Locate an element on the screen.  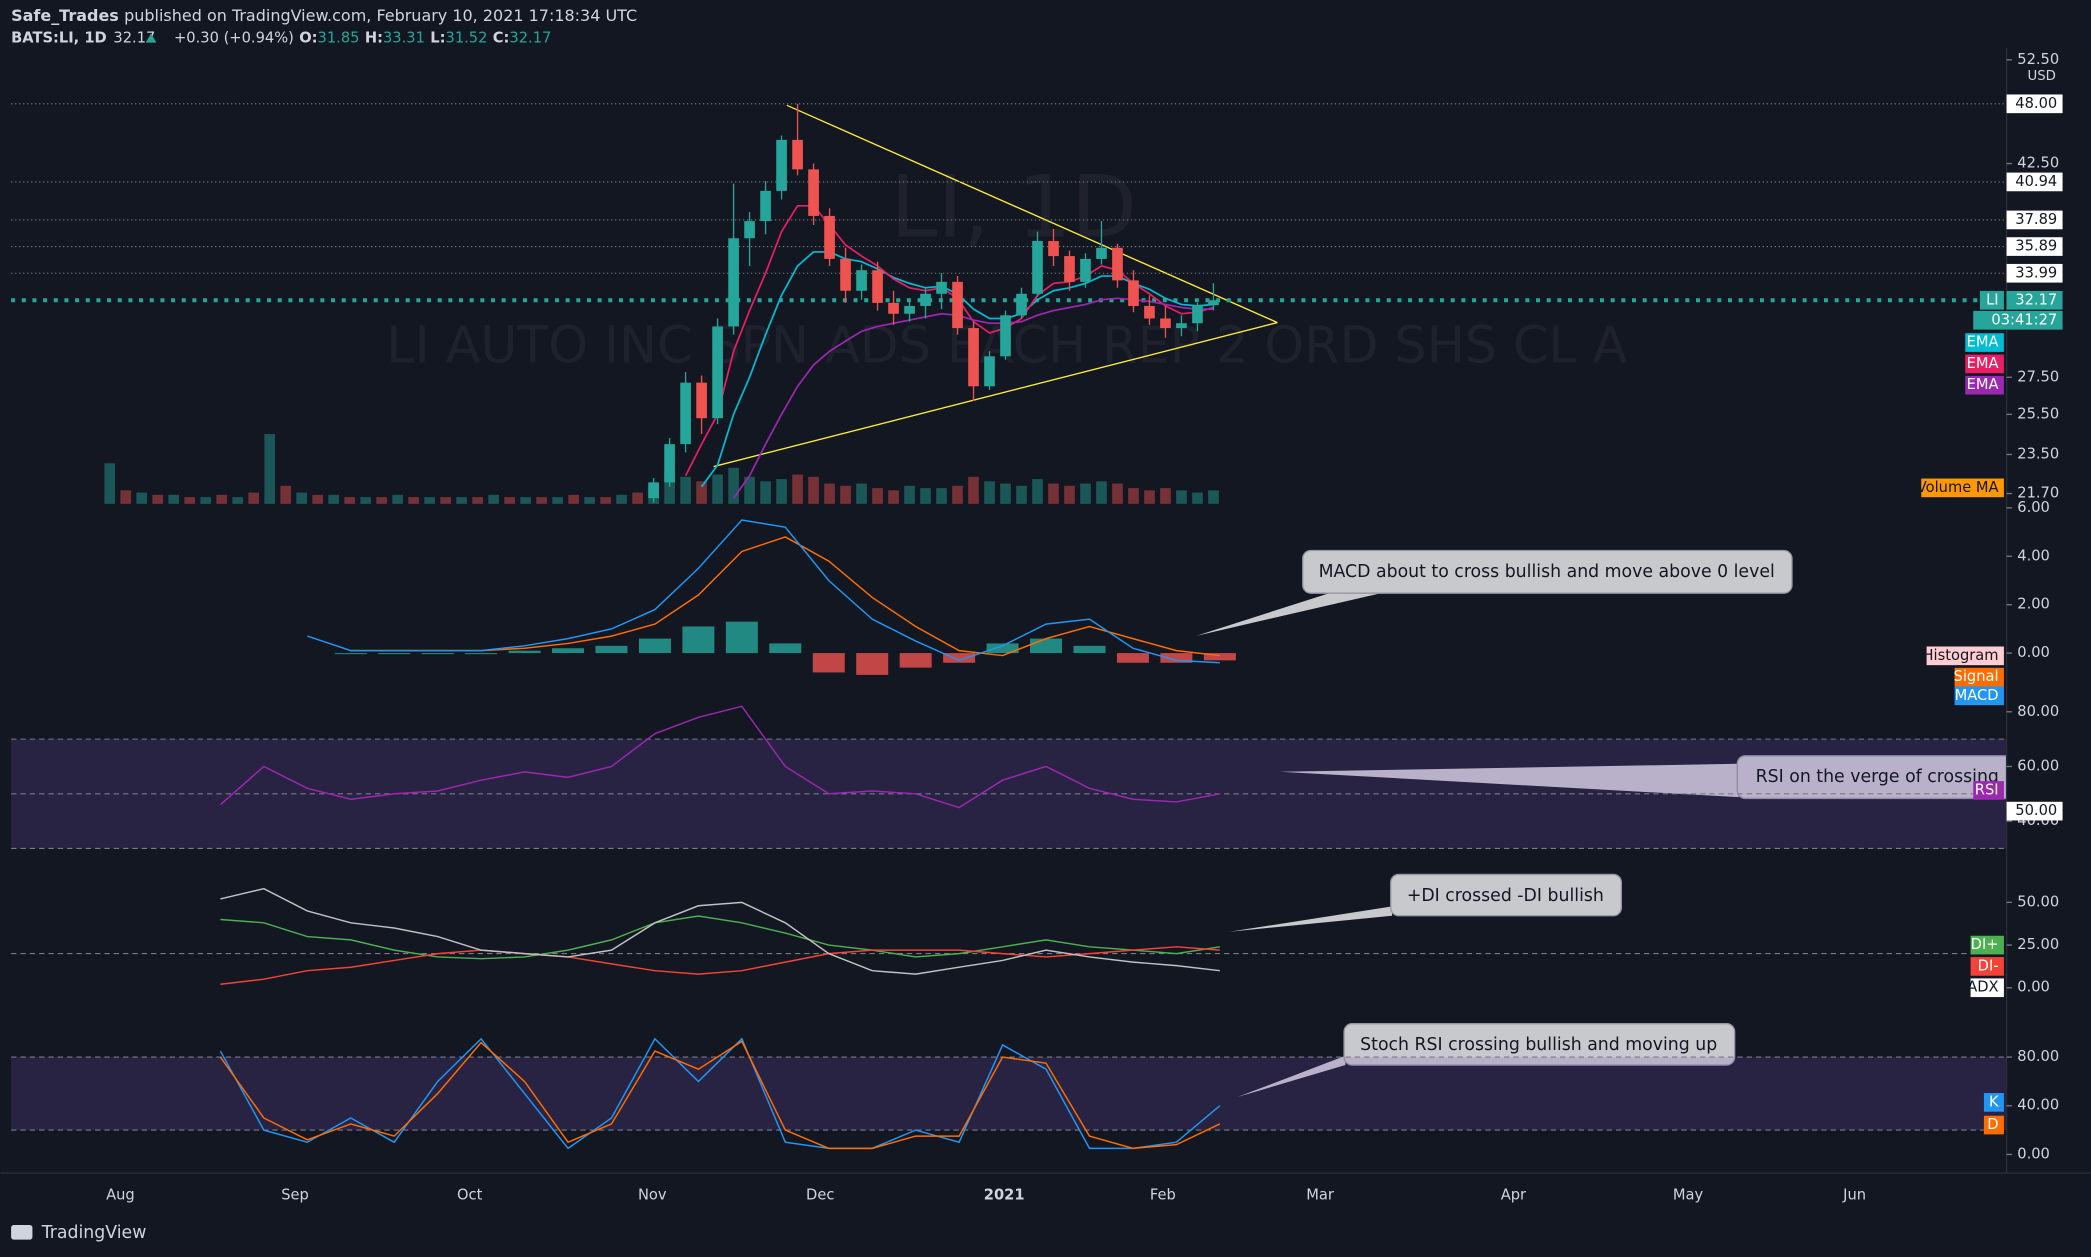
ema-line is located at coordinates (949, 340).